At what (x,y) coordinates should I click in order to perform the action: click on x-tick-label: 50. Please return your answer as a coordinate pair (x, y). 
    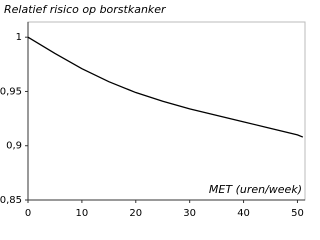
    Looking at the image, I should click on (297, 213).